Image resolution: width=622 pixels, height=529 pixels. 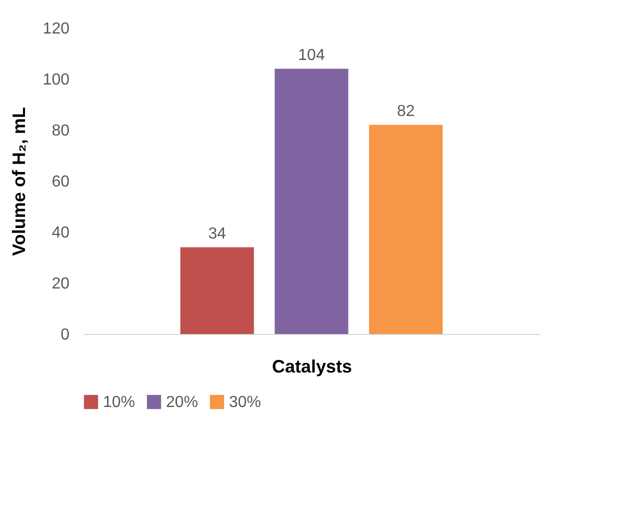 I want to click on legend-label: 20%, so click(x=182, y=402).